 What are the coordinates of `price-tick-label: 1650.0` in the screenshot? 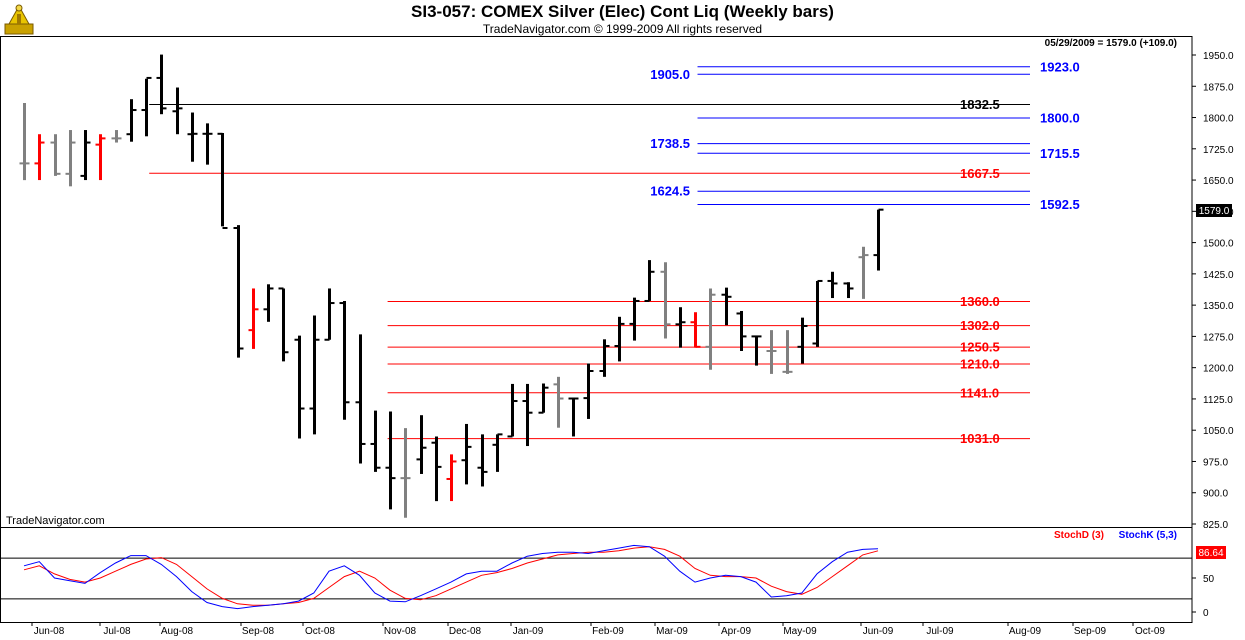 It's located at (1218, 181).